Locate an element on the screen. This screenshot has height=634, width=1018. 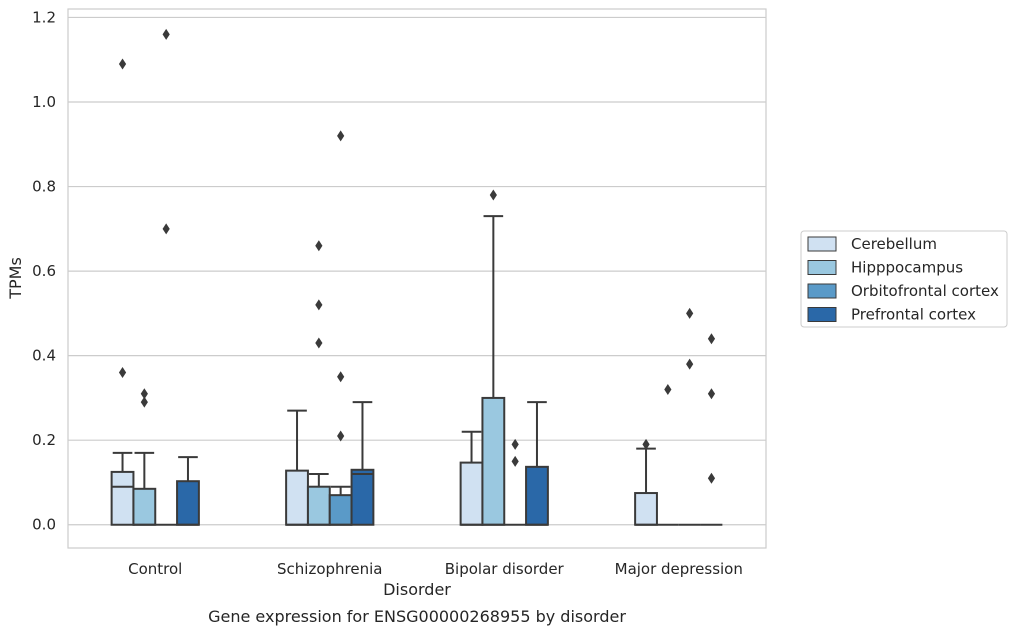
x-tick-label: Control is located at coordinates (155, 569).